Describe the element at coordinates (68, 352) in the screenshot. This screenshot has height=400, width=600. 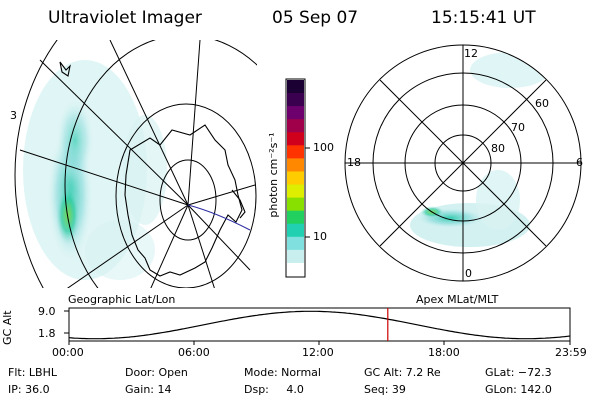
I see `alt-xtick-0000: 00:00` at that location.